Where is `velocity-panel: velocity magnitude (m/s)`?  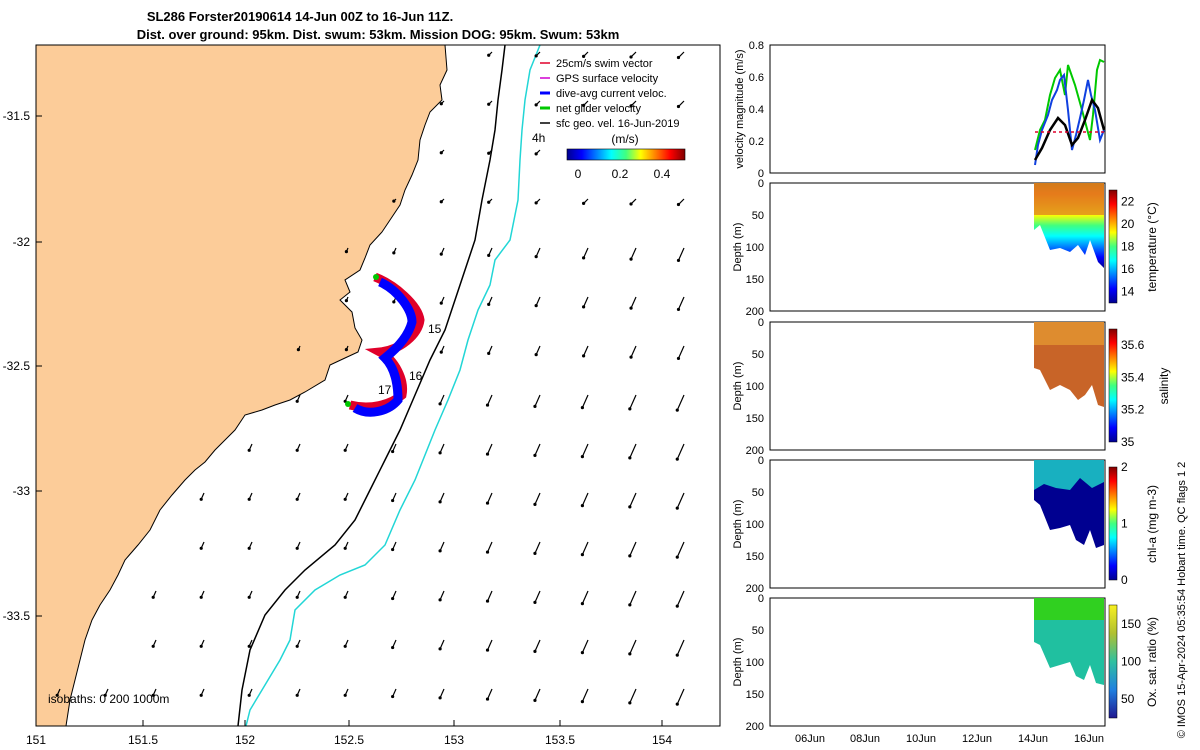
velocity-panel: velocity magnitude (m/s) is located at coordinates (920, 109).